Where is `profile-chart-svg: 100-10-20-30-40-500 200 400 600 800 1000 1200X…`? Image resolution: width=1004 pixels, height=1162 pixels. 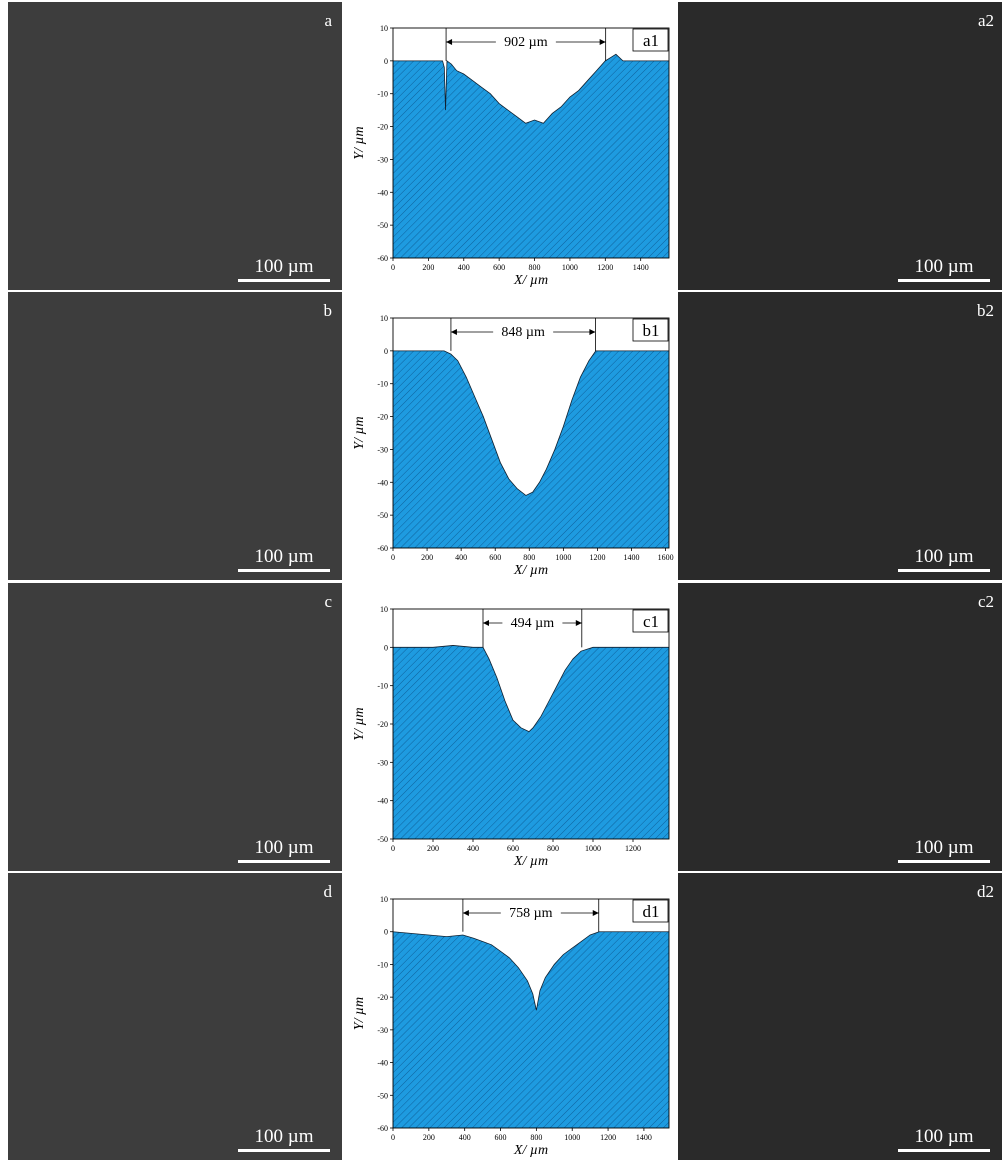 profile-chart-svg: 100-10-20-30-40-500 200 400 600 800 1000 1200X… is located at coordinates (511, 737).